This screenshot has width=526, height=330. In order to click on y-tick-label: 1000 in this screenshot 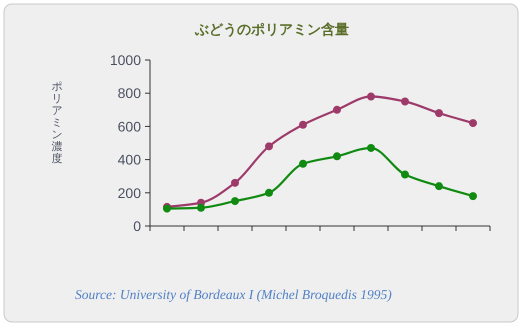, I will do `click(126, 60)`.